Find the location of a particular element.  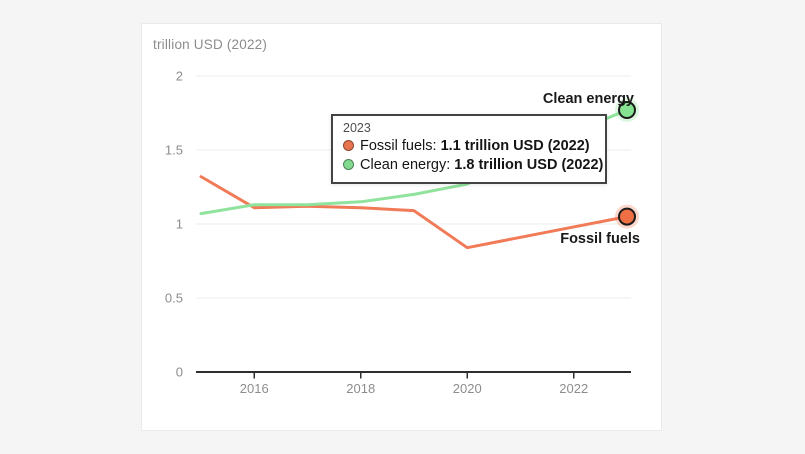

tooltip-row-fossil-fuels: Fossil fuels: 1.1 trillion USD (2022) is located at coordinates (469, 146).